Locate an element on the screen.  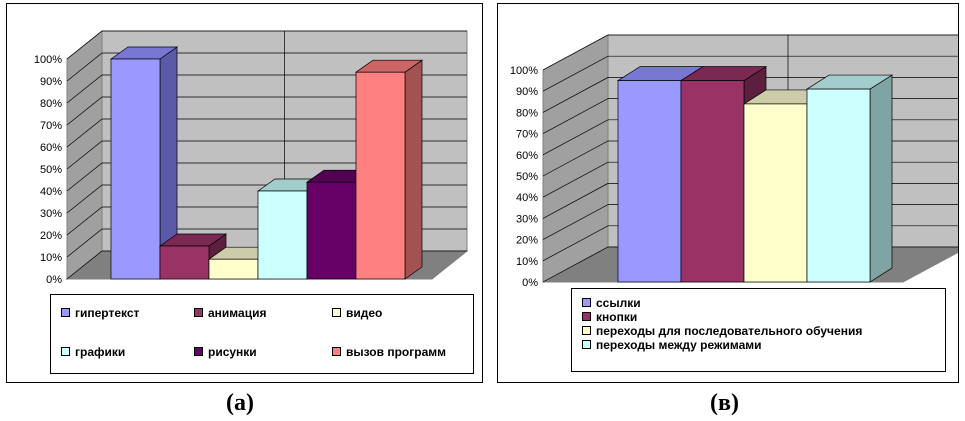
legend-item: видео is located at coordinates (357, 313).